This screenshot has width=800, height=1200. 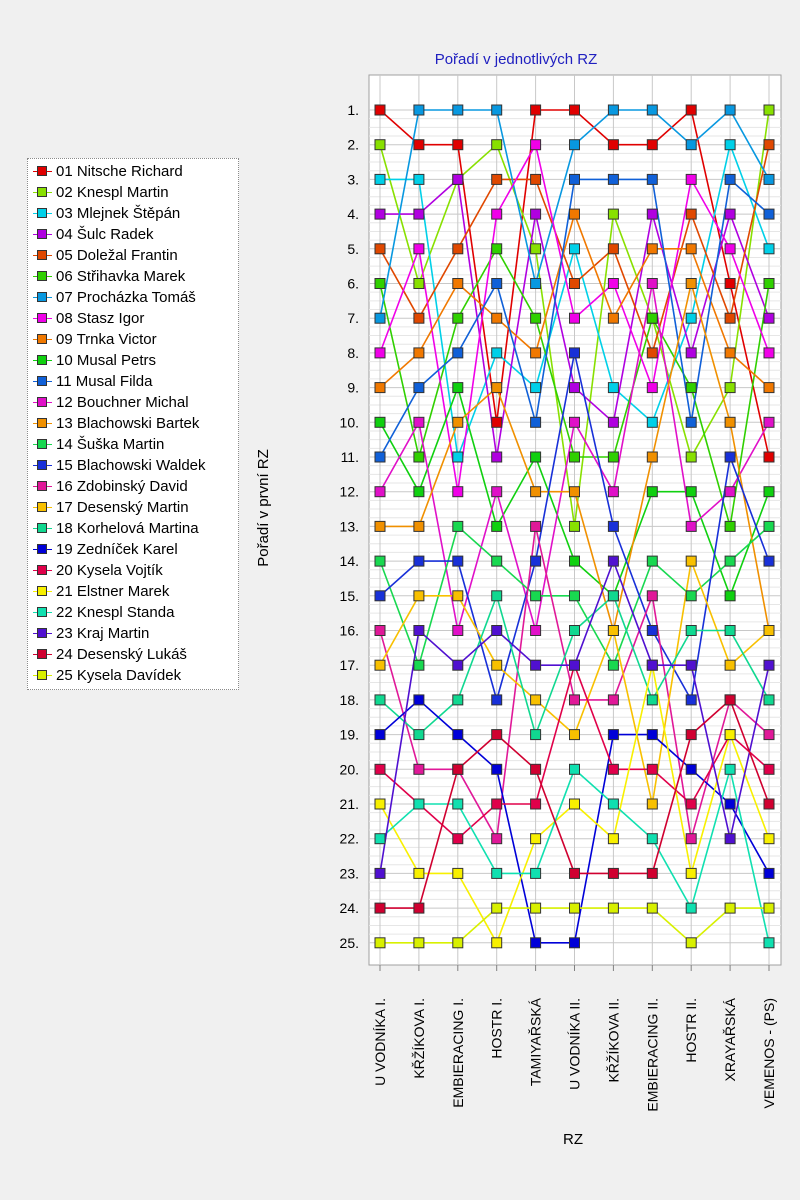 I want to click on legend-label: 07 Procházka Tomáš, so click(x=126, y=297).